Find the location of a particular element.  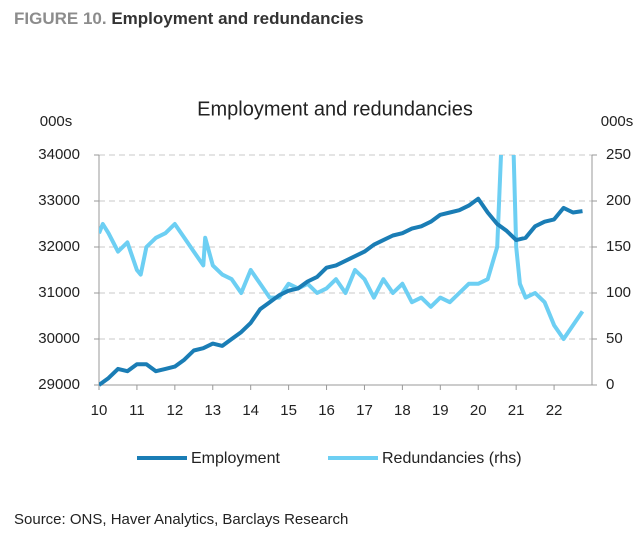

legend-label: Redundancies (rhs) is located at coordinates (452, 458).